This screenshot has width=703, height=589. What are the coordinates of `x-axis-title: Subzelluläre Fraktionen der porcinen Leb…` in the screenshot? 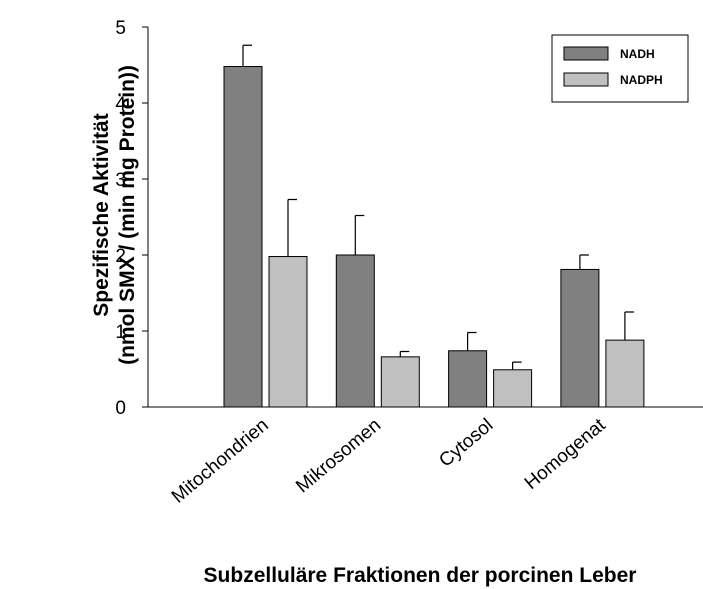 It's located at (420, 575).